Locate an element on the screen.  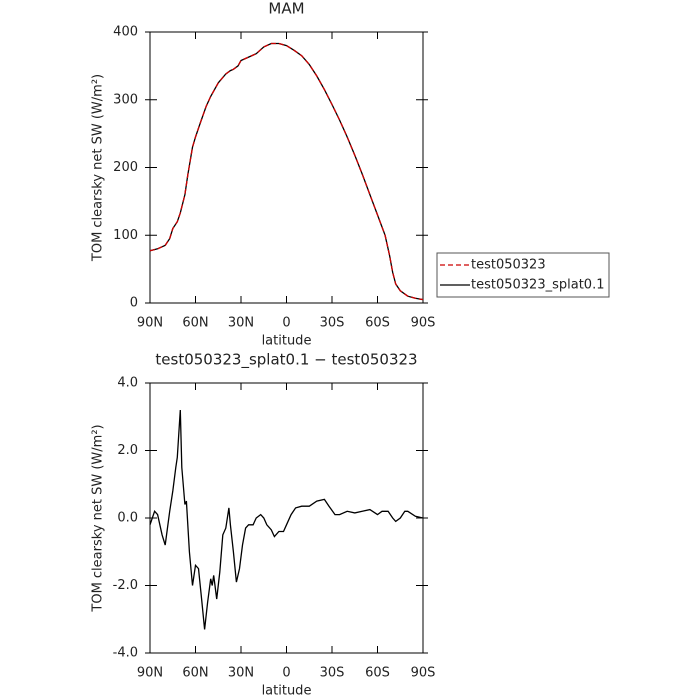
y-tick-label: -2.0 is located at coordinates (125, 585).